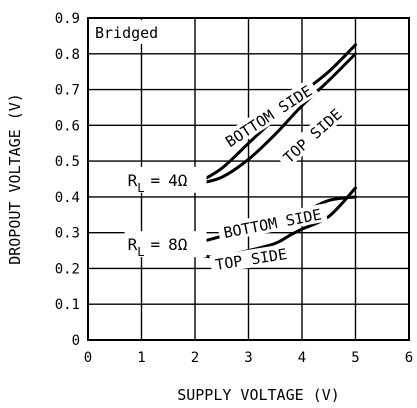 This screenshot has height=408, width=417. Describe the element at coordinates (178, 180) in the screenshot. I see `load-label-value: 4Ω` at that location.